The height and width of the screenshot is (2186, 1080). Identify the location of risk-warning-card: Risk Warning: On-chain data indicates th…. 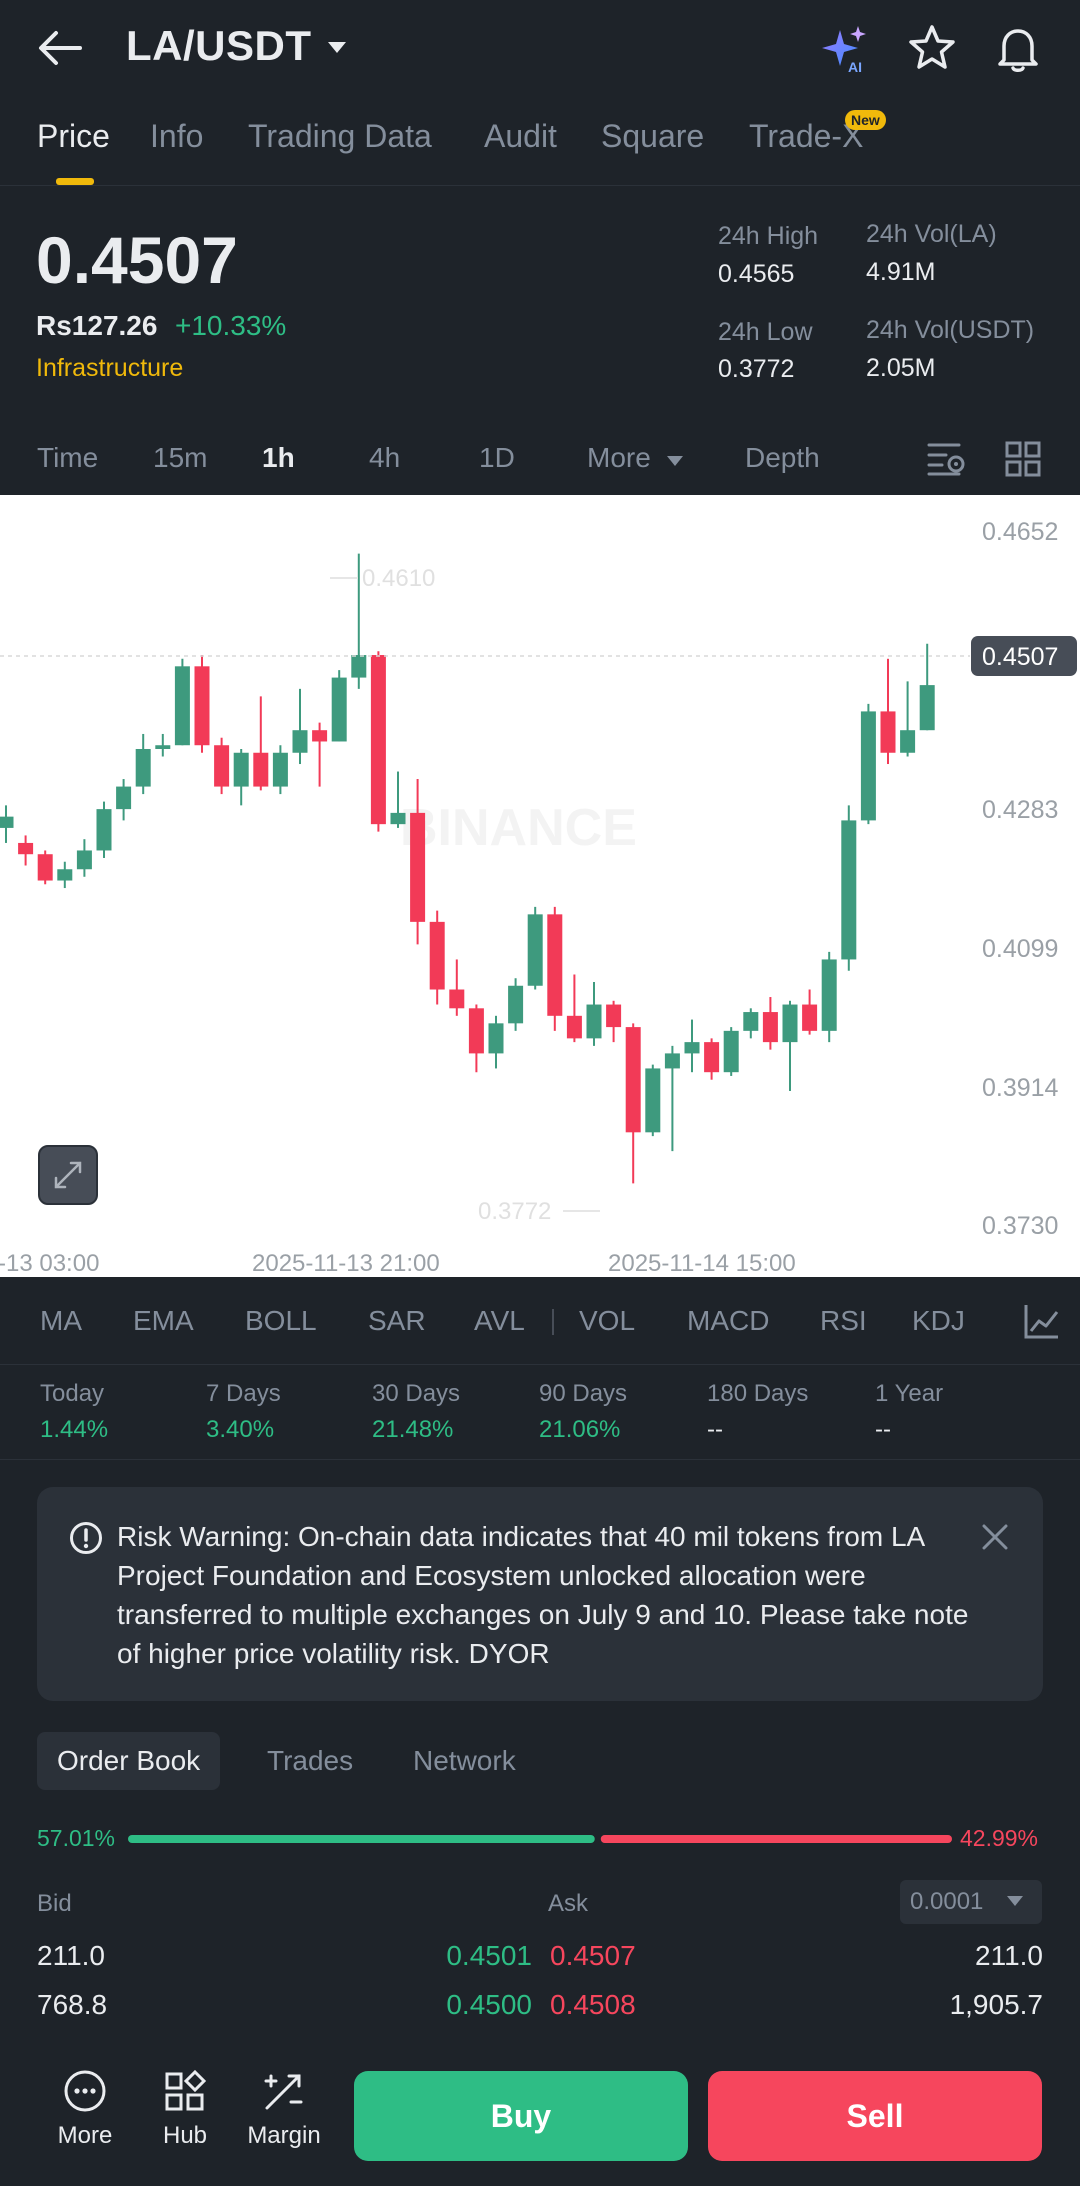
(540, 1594).